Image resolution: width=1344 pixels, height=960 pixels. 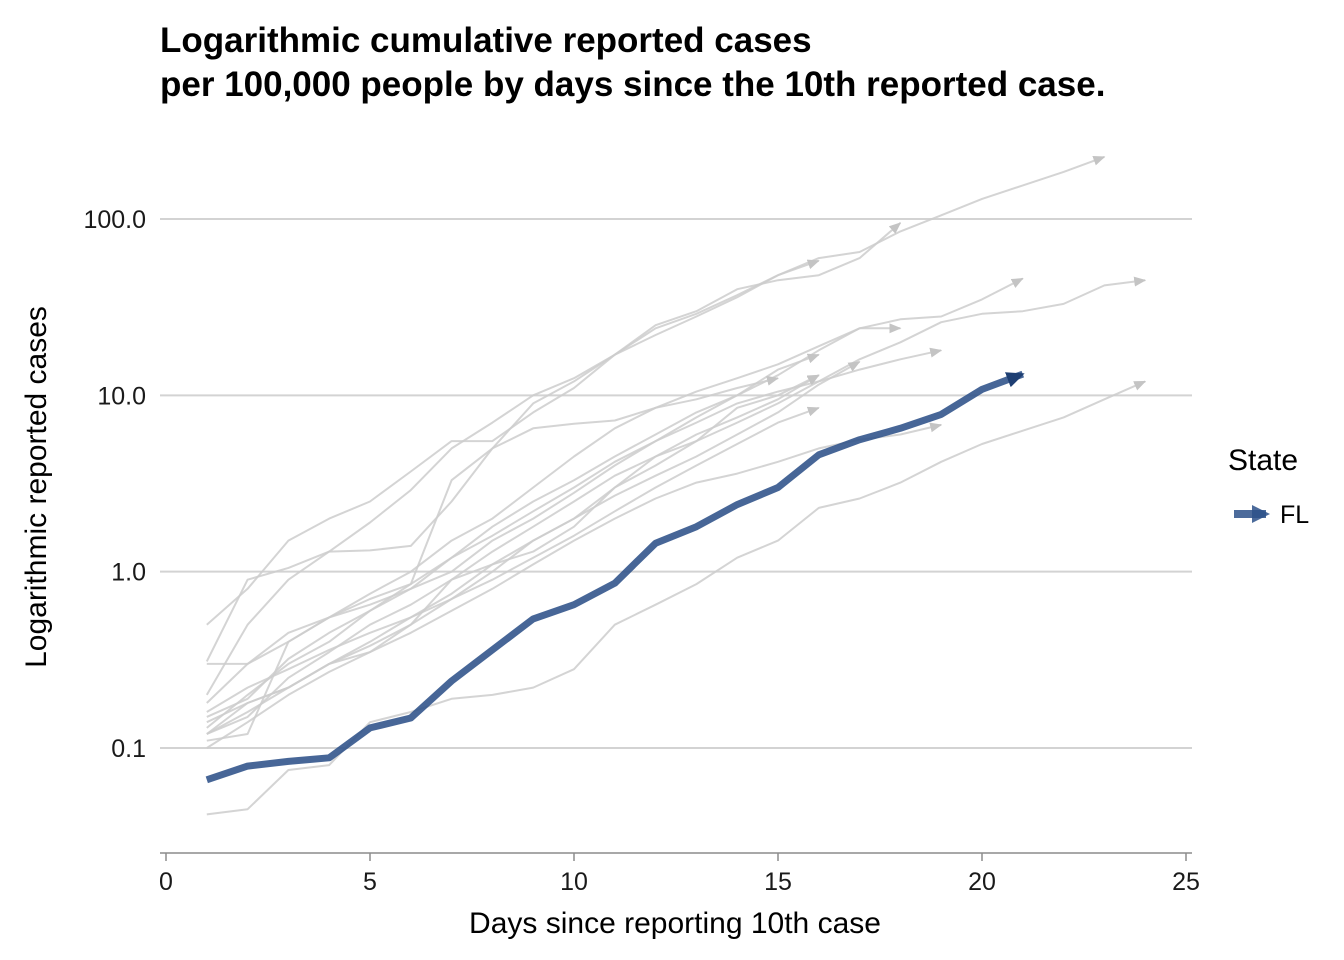 I want to click on x-tick-label: 25, so click(x=1186, y=882).